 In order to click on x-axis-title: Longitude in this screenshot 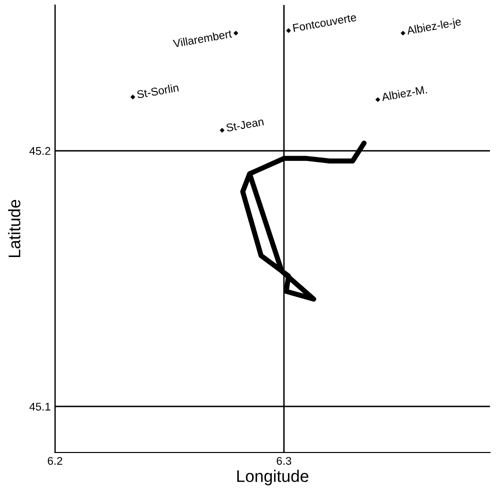, I will do `click(272, 478)`.